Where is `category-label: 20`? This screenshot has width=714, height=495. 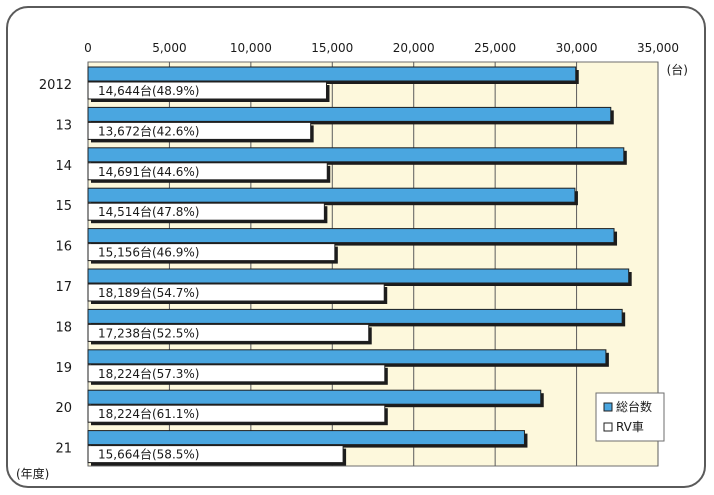 category-label: 20 is located at coordinates (63, 408).